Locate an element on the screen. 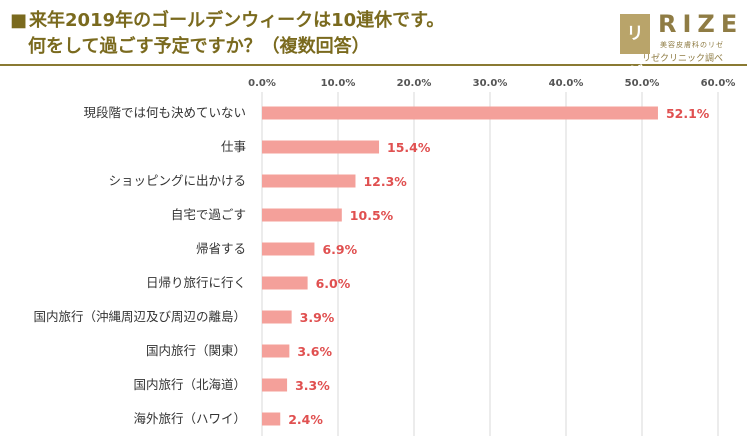  x-tick-label: 60.0% is located at coordinates (718, 83).